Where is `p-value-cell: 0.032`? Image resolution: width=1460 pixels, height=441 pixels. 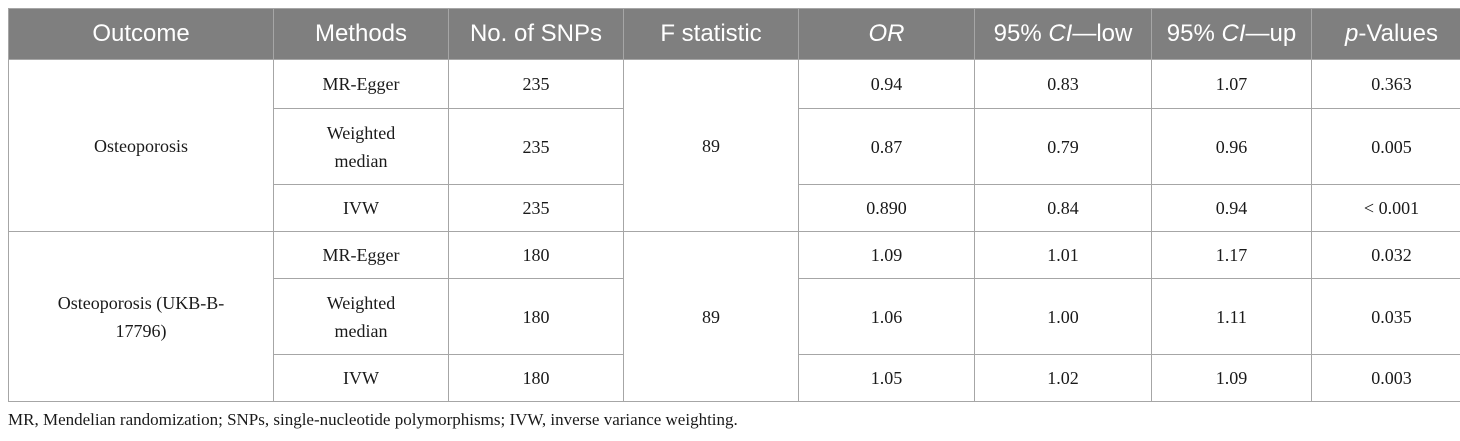 p-value-cell: 0.032 is located at coordinates (1385, 255).